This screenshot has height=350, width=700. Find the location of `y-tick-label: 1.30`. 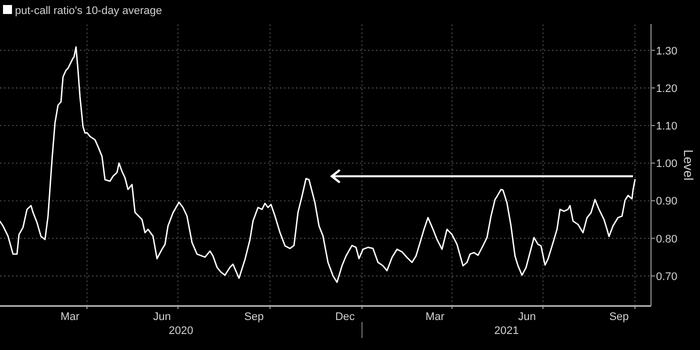

y-tick-label: 1.30 is located at coordinates (667, 51).